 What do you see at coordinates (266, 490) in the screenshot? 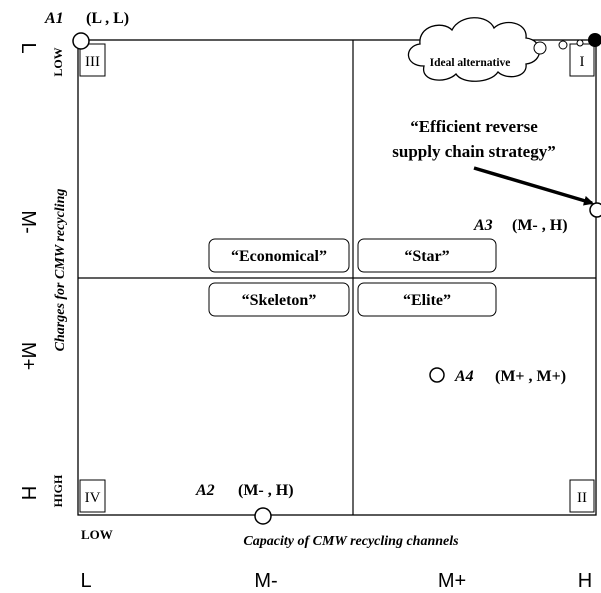
I see `alternative-a2-value: (M- , H)` at bounding box center [266, 490].